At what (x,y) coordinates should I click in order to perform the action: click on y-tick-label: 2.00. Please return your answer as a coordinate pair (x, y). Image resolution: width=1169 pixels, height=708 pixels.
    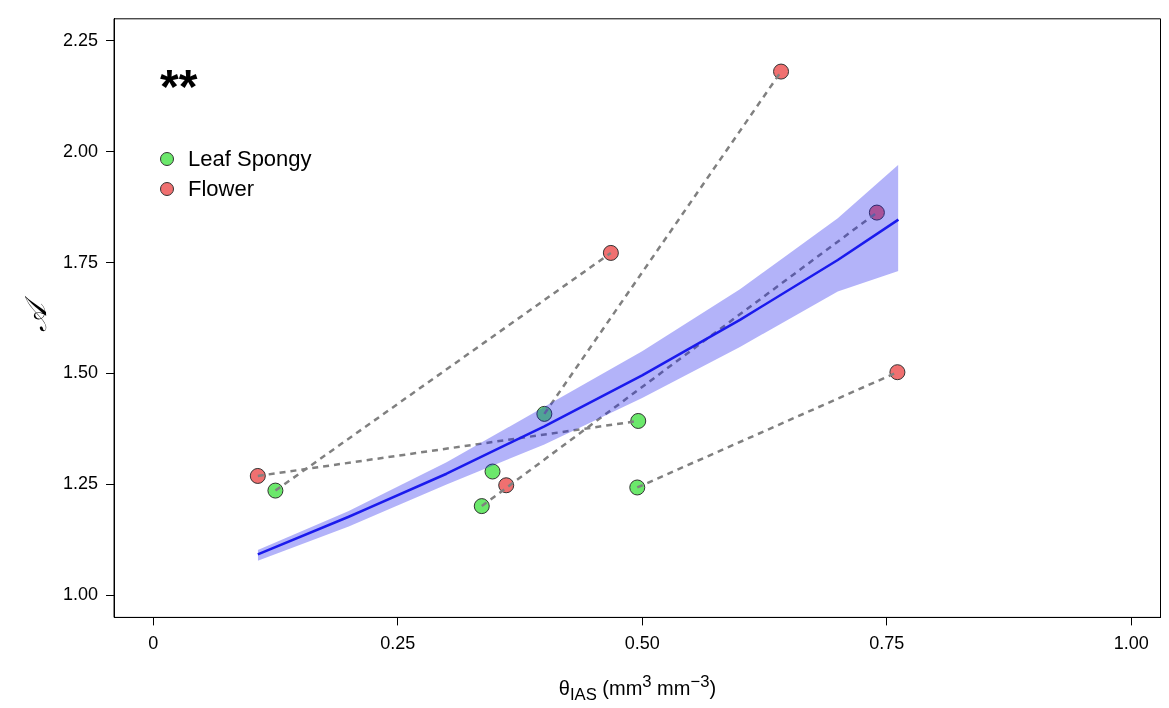
    Looking at the image, I should click on (80, 150).